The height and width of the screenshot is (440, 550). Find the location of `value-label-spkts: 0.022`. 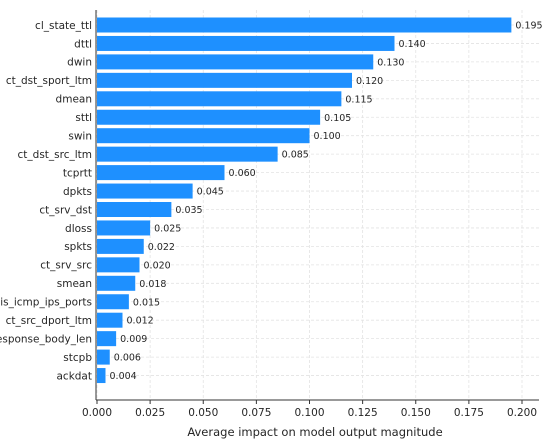

value-label-spkts: 0.022 is located at coordinates (161, 247).